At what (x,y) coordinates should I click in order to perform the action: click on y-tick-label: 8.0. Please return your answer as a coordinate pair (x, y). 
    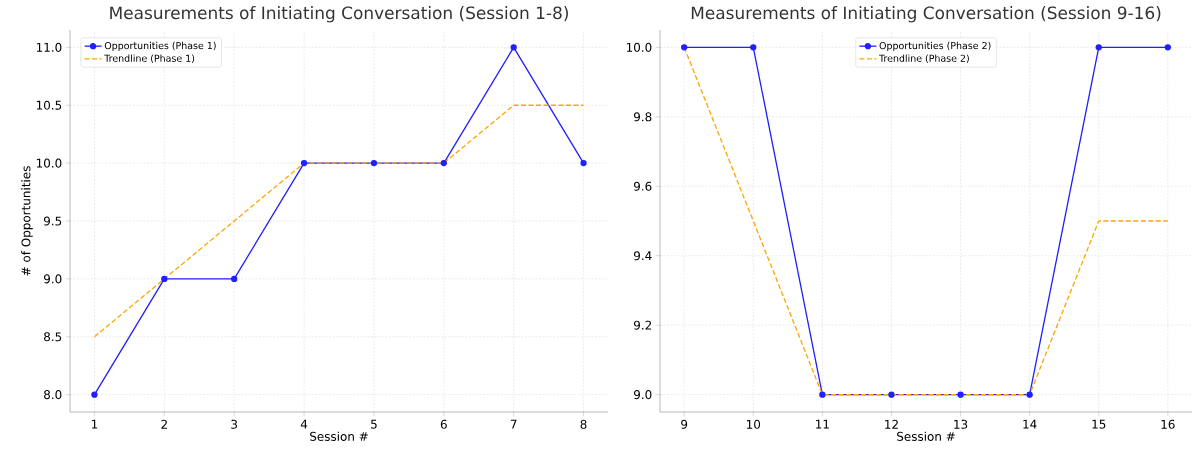
    Looking at the image, I should click on (53, 395).